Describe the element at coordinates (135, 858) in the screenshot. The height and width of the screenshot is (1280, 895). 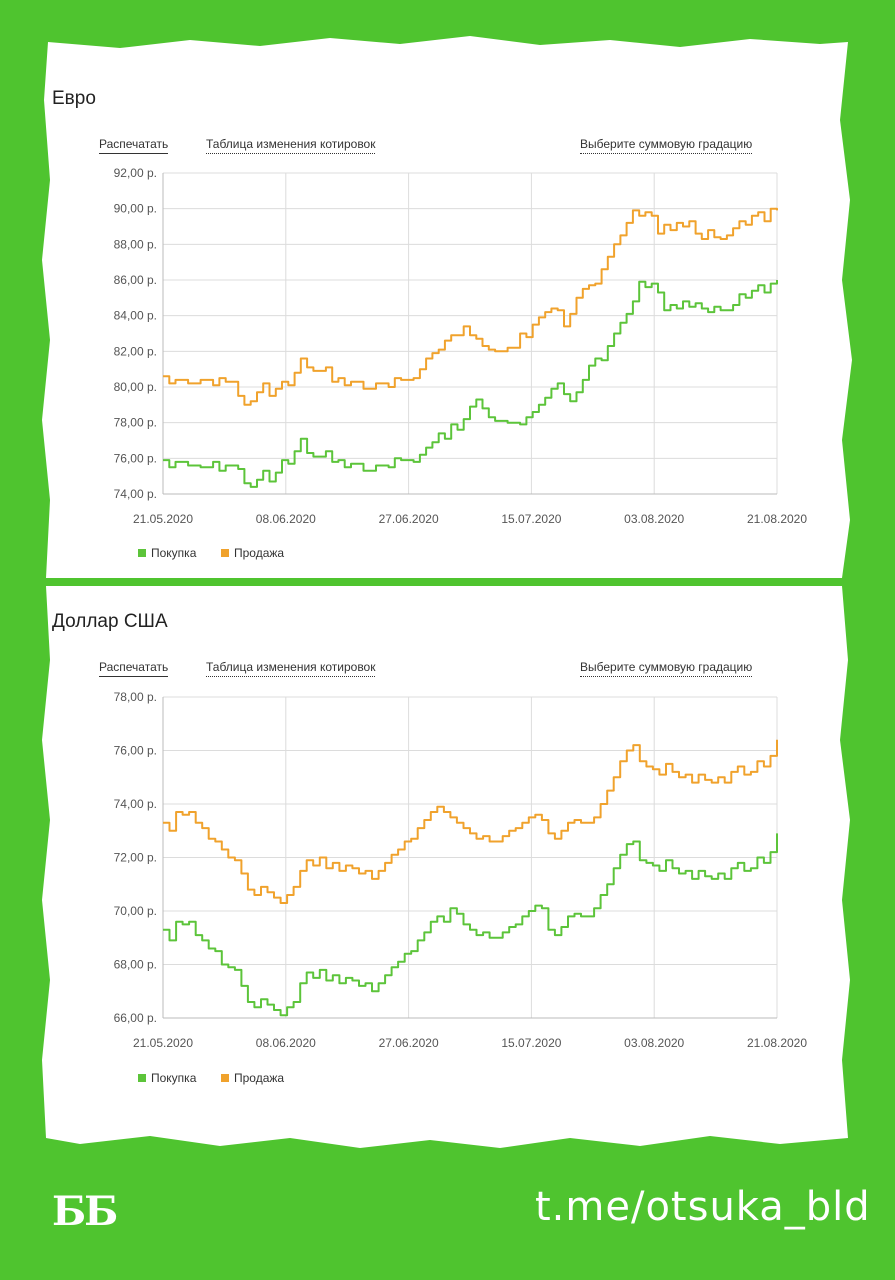
I see `usd-ytick-3: 72,00 р.` at that location.